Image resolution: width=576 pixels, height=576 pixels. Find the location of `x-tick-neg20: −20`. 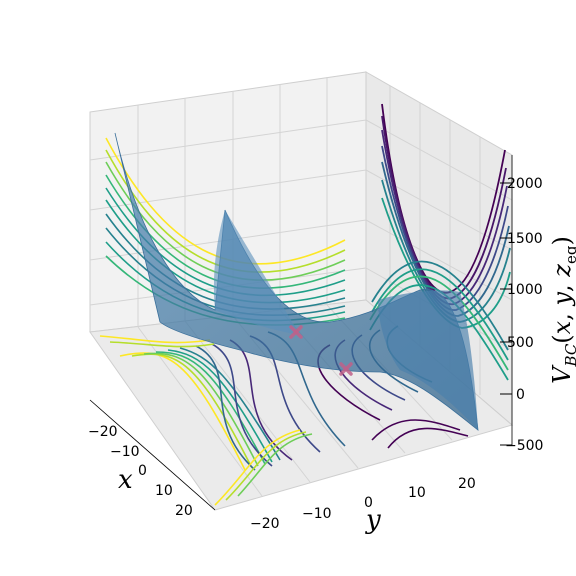

x-tick-neg20: −20 is located at coordinates (103, 432).